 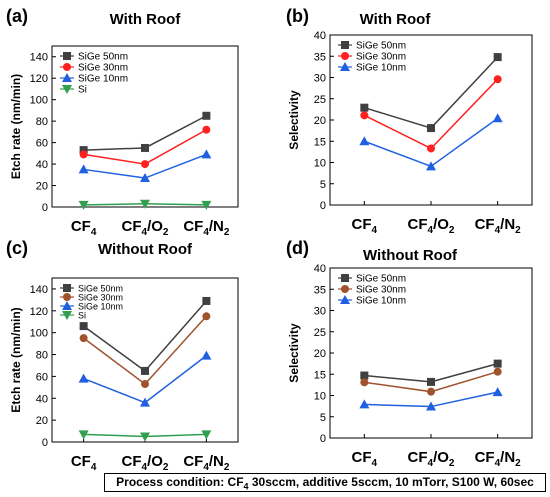 I want to click on legend-entry: Si, so click(x=82, y=316).